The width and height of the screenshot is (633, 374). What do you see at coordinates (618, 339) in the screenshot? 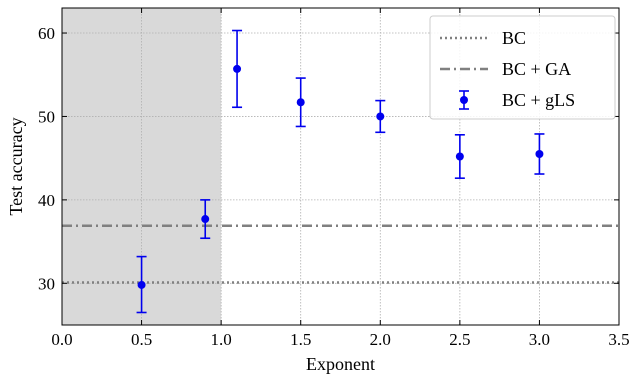
I see `x-tick-label: 3.5` at bounding box center [618, 339].